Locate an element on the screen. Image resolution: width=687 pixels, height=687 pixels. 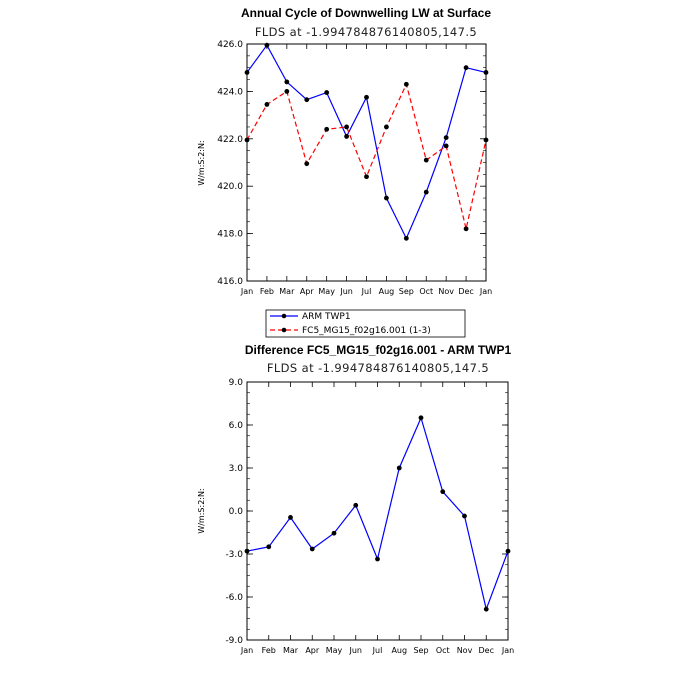
top-chart-y-axis-label: W/m:S:2:N: is located at coordinates (201, 162).